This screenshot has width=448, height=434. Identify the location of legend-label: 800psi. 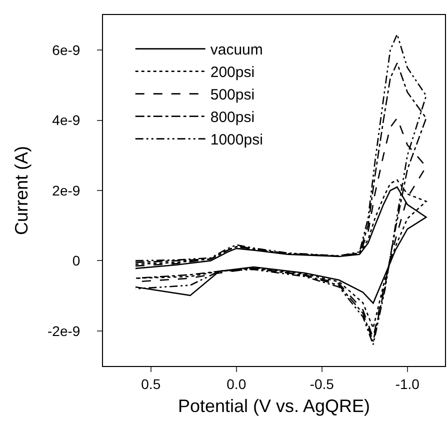
(232, 117).